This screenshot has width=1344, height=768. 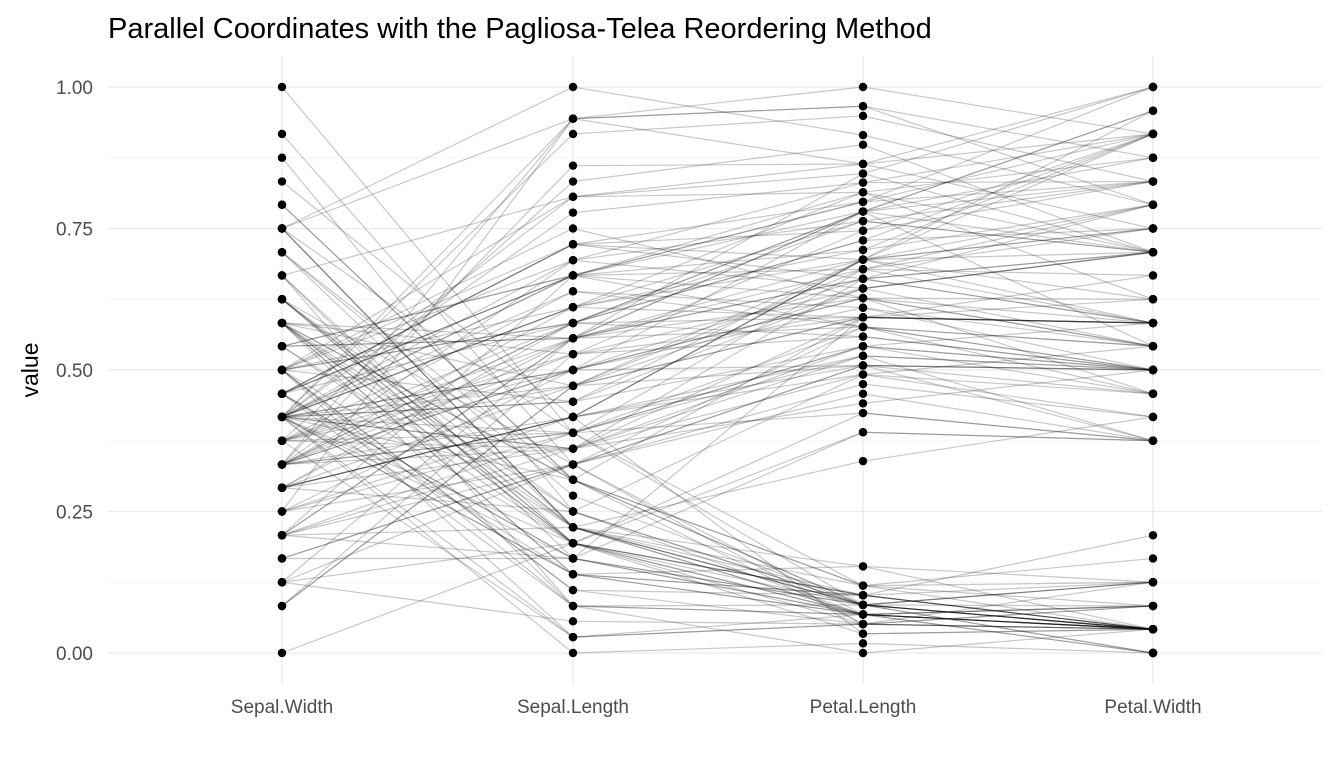 I want to click on y-tick-label: 1.00, so click(x=74, y=88).